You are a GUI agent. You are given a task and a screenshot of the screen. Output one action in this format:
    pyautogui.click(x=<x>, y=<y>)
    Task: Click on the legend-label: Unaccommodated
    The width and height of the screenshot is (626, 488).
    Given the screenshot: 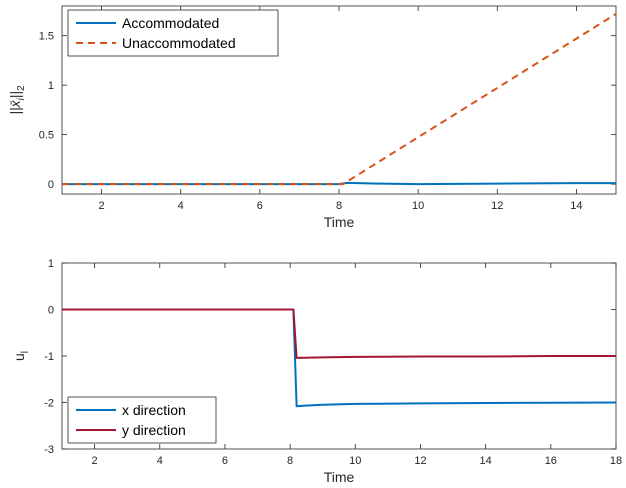 What is the action you would take?
    pyautogui.click(x=179, y=43)
    